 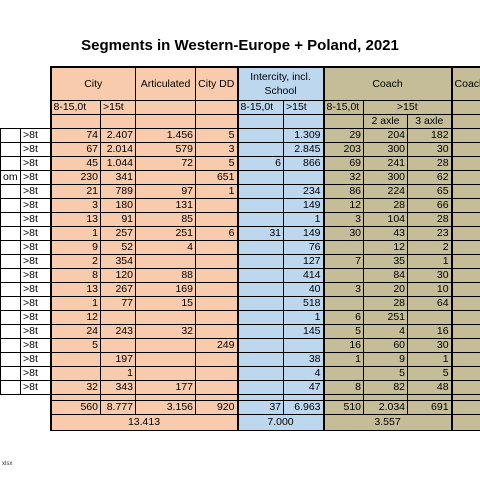 I want to click on cell: 24, so click(x=75, y=331).